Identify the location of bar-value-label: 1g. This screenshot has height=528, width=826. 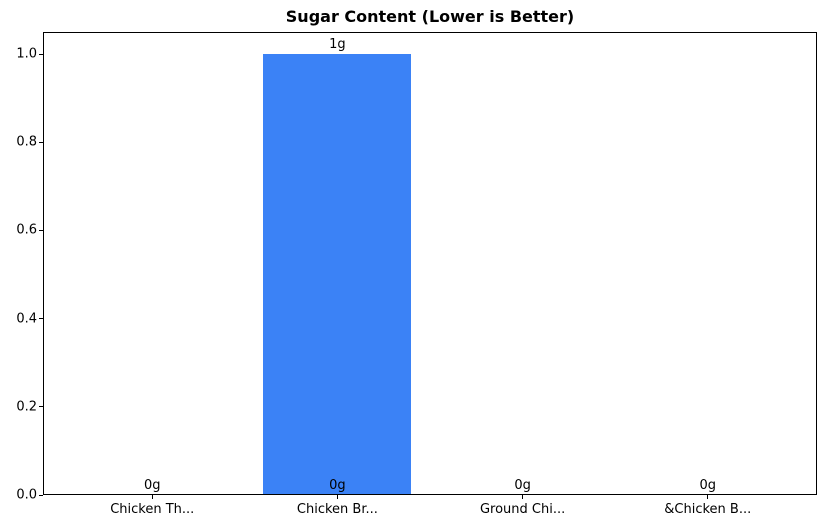
(337, 45).